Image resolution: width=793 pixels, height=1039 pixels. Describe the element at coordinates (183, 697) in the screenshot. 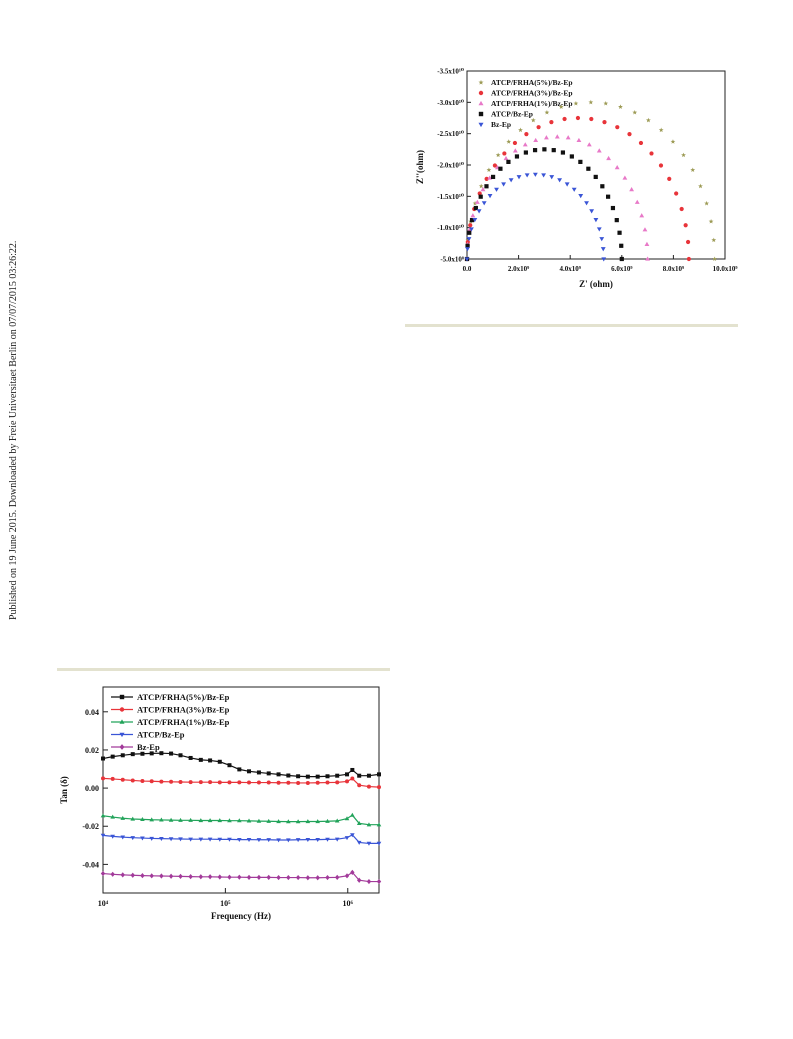

I see `tan-delta-legend-label: ATCP/FRHA(5%)/Bz-Ep` at that location.